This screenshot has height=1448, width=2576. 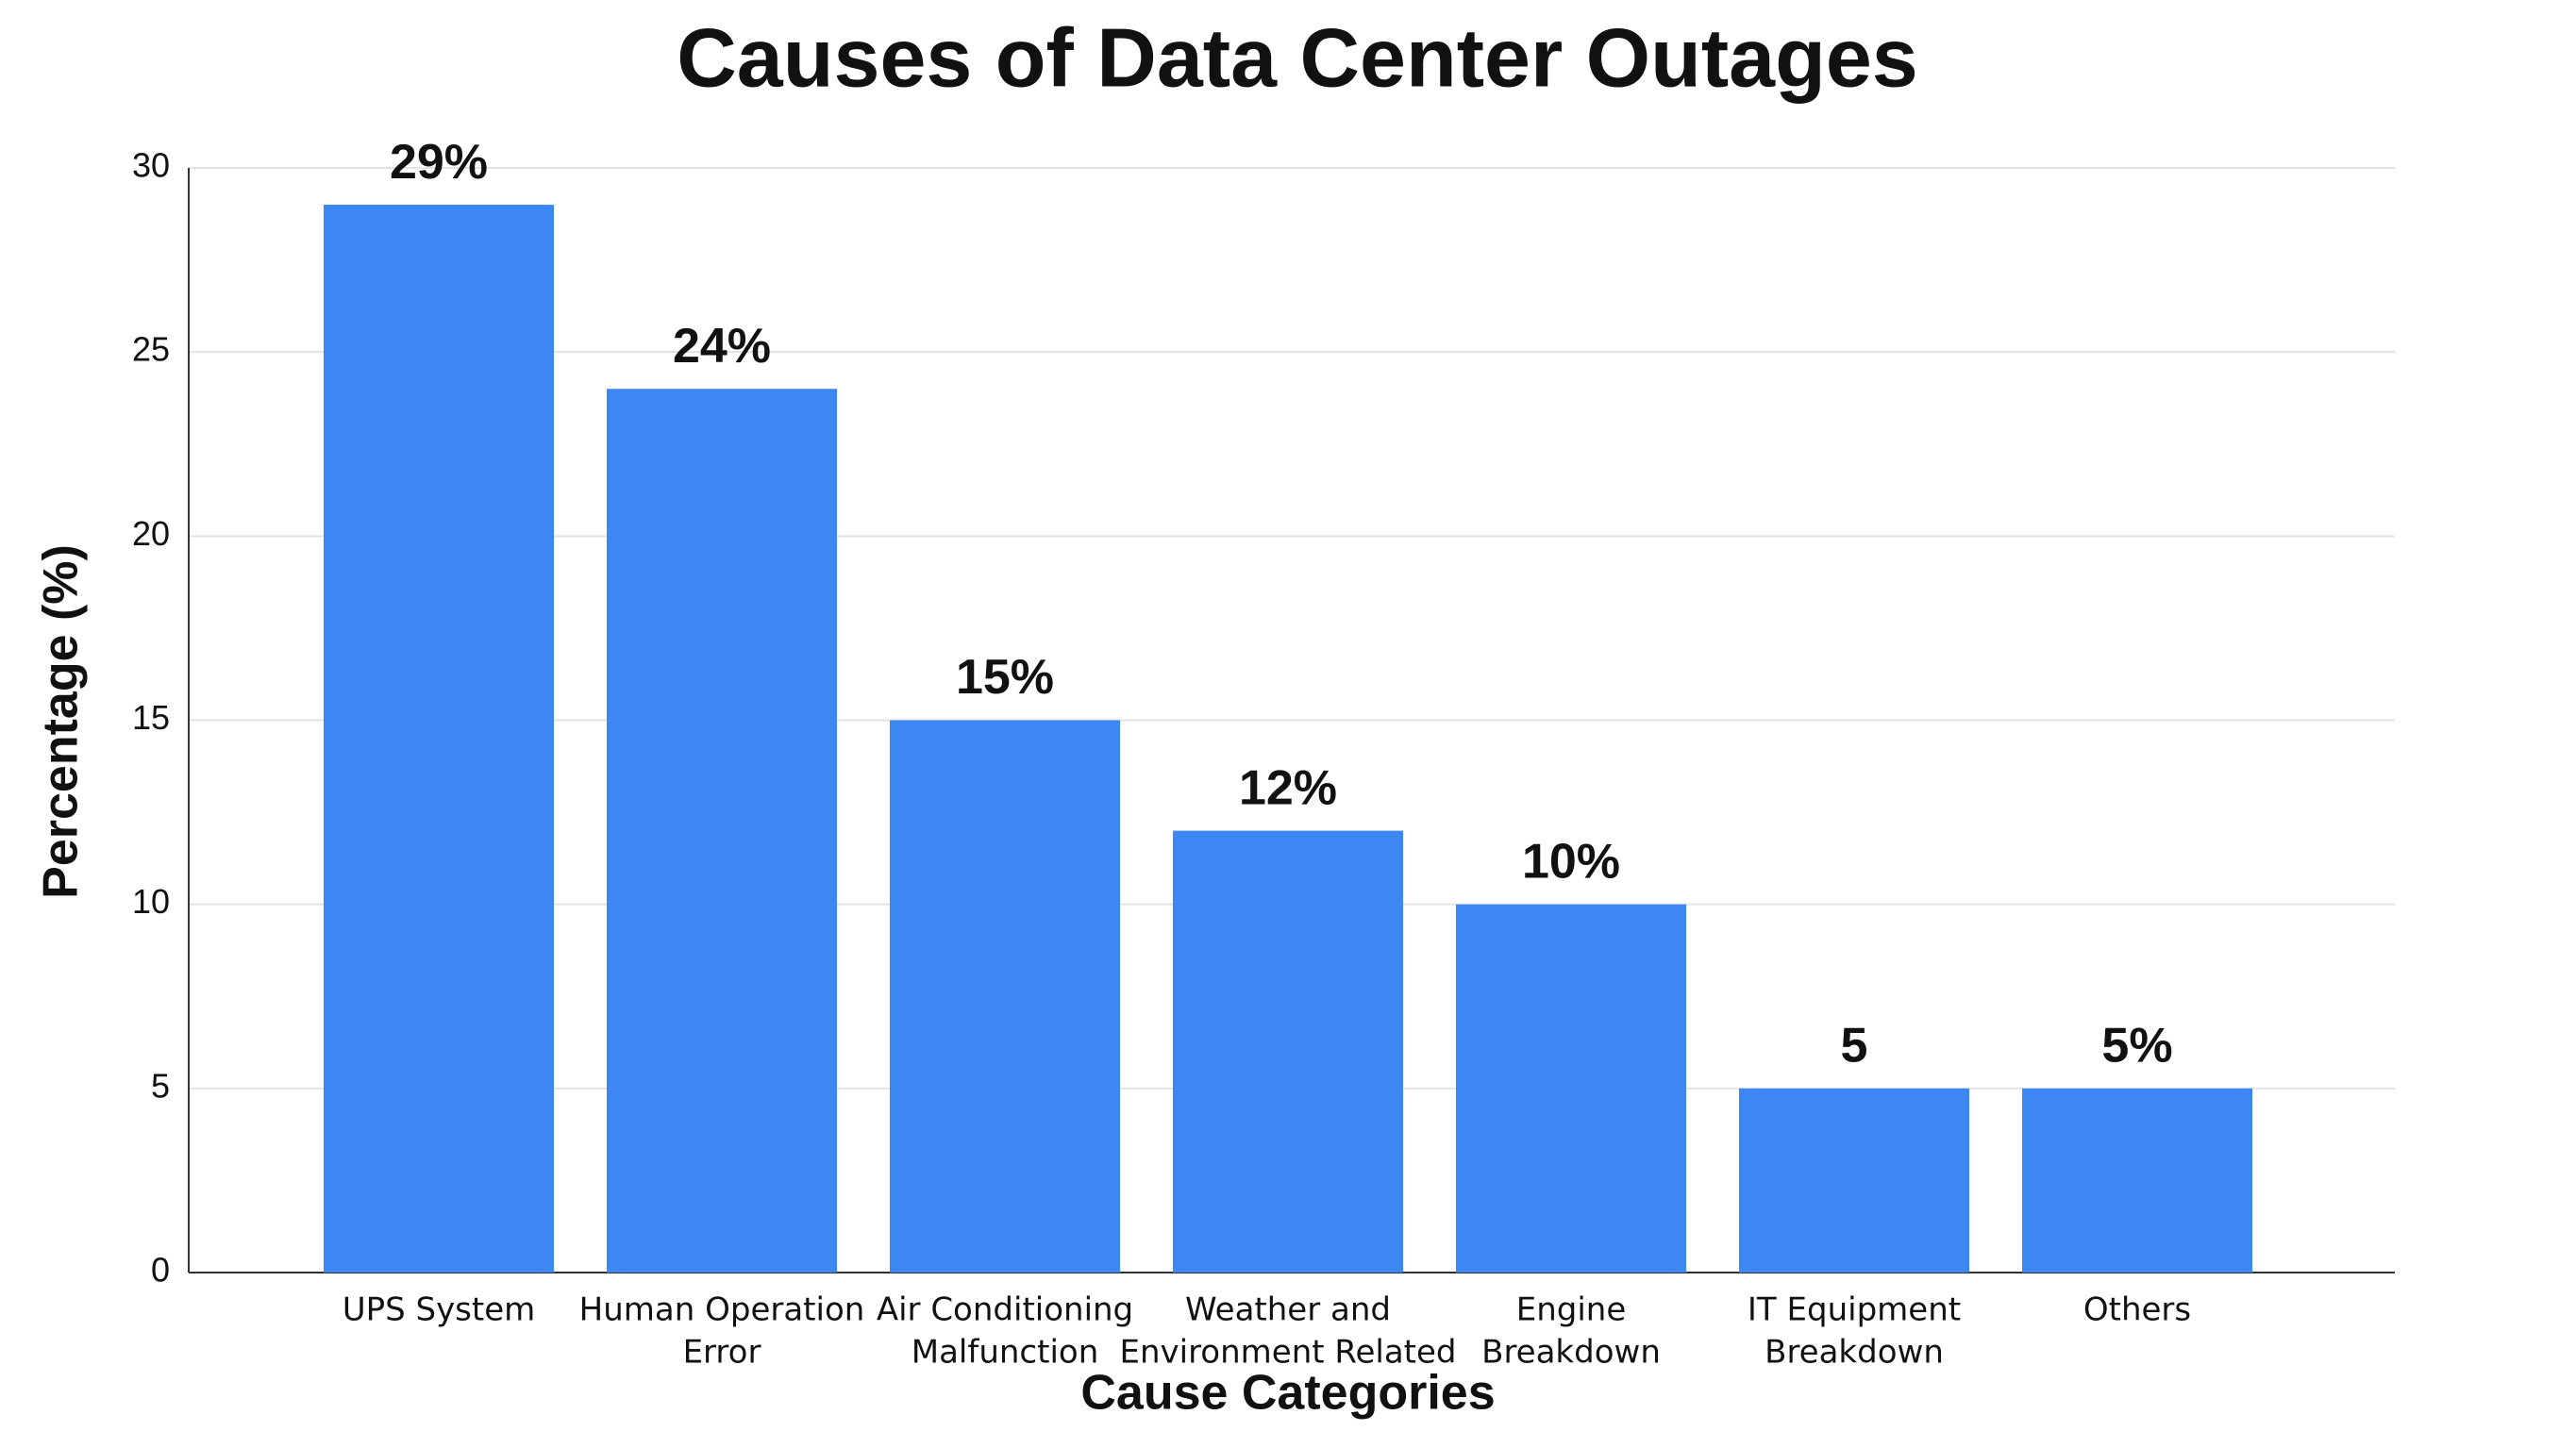 I want to click on x-tick-label: Malfunction, so click(x=1005, y=1353).